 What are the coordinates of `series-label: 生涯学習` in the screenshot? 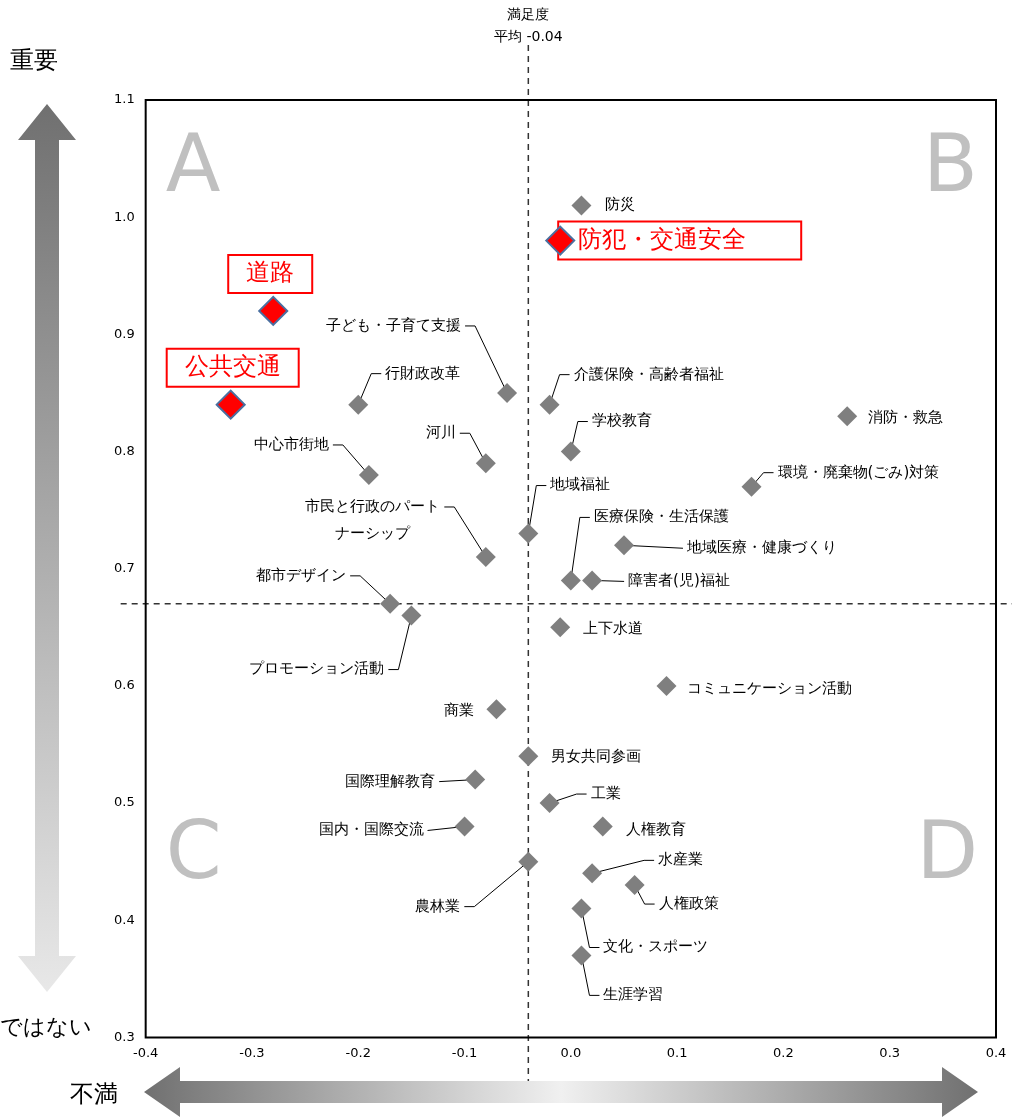 It's located at (633, 994).